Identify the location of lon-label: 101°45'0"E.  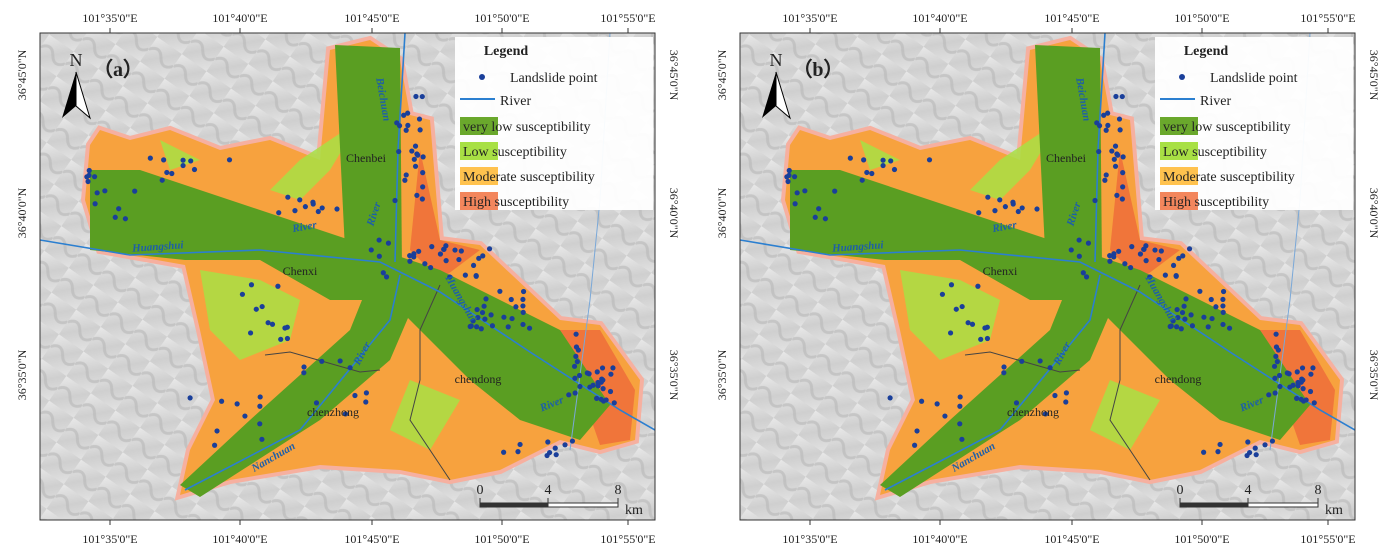
(1071, 539).